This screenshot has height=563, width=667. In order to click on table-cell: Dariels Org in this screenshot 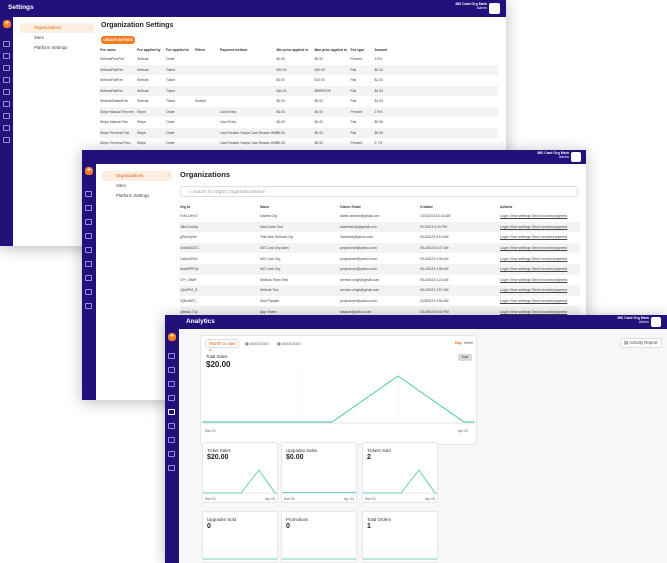, I will do `click(269, 216)`.